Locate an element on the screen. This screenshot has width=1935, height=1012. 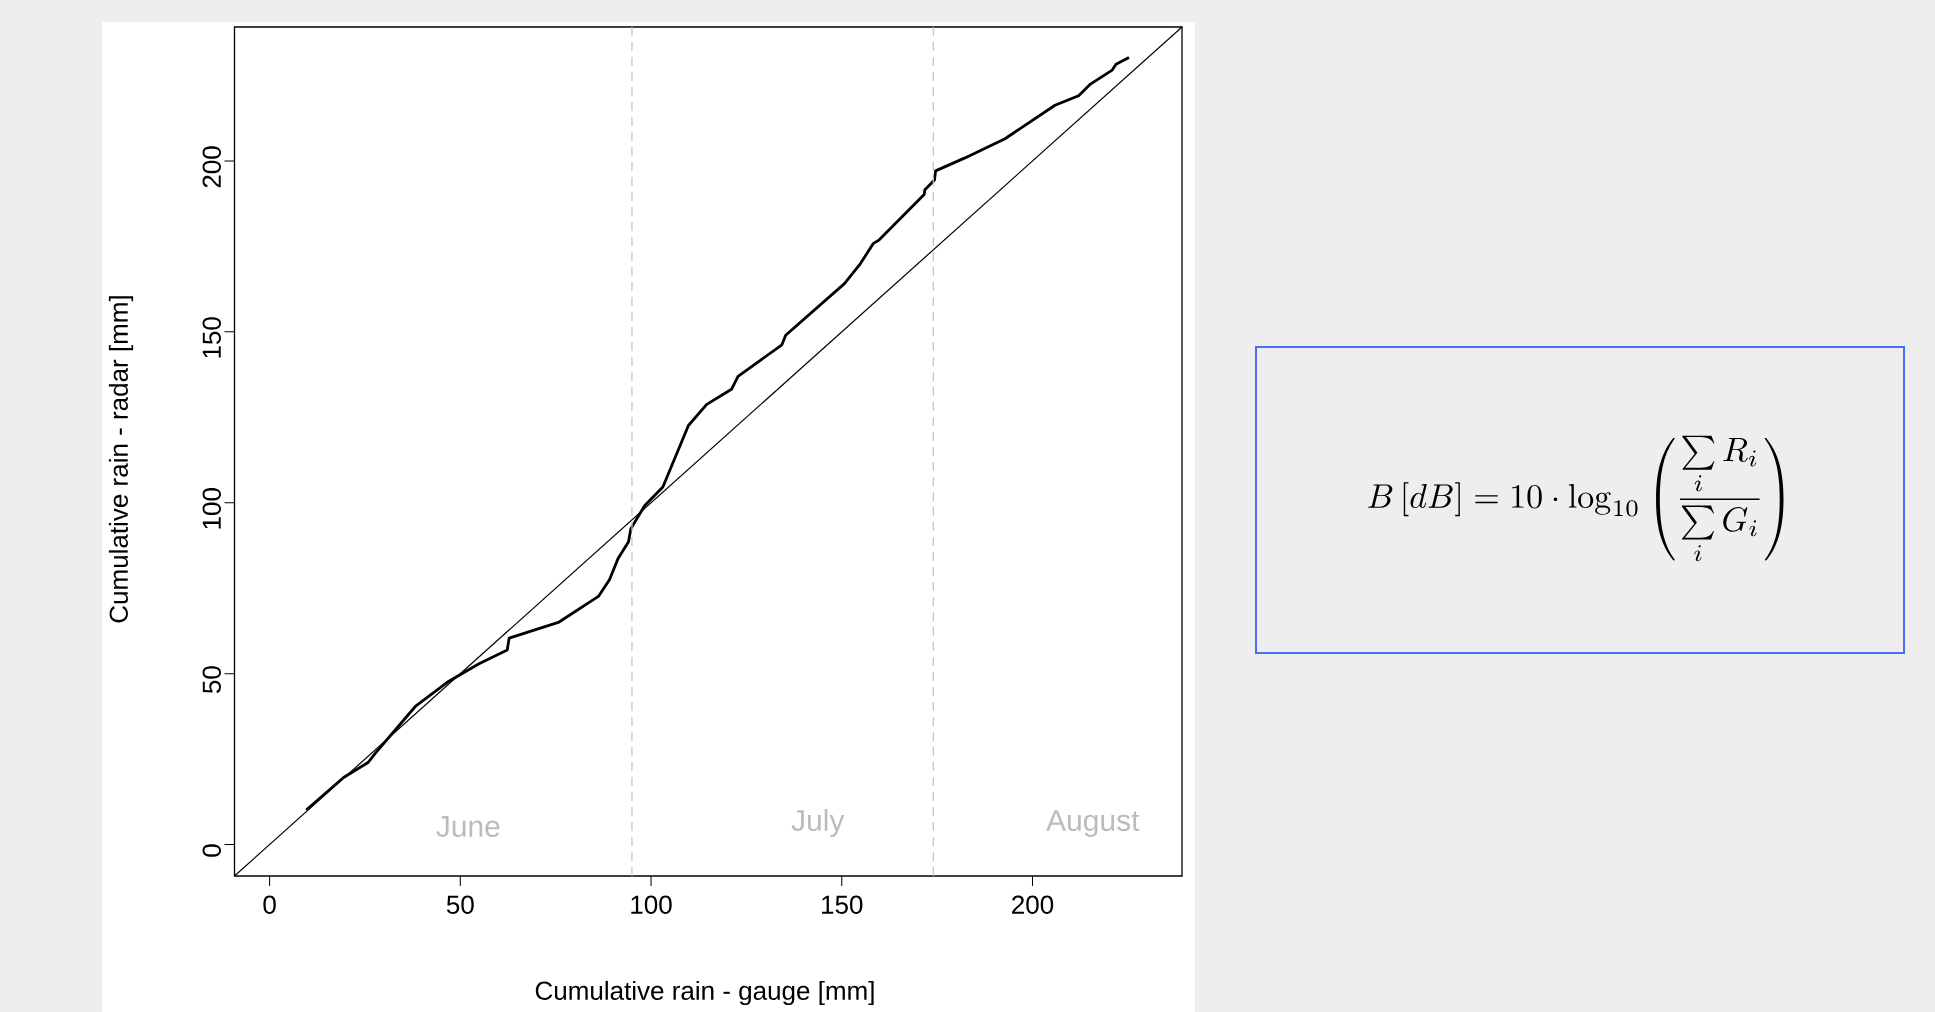
text: $B\left[dB\right]=10\cdot\log_{10}\left(\frac{\sum\limits_{i} R_{i}}{\sum\limits_{i} G_{i}}\right)$ is located at coordinates (1576, 498).